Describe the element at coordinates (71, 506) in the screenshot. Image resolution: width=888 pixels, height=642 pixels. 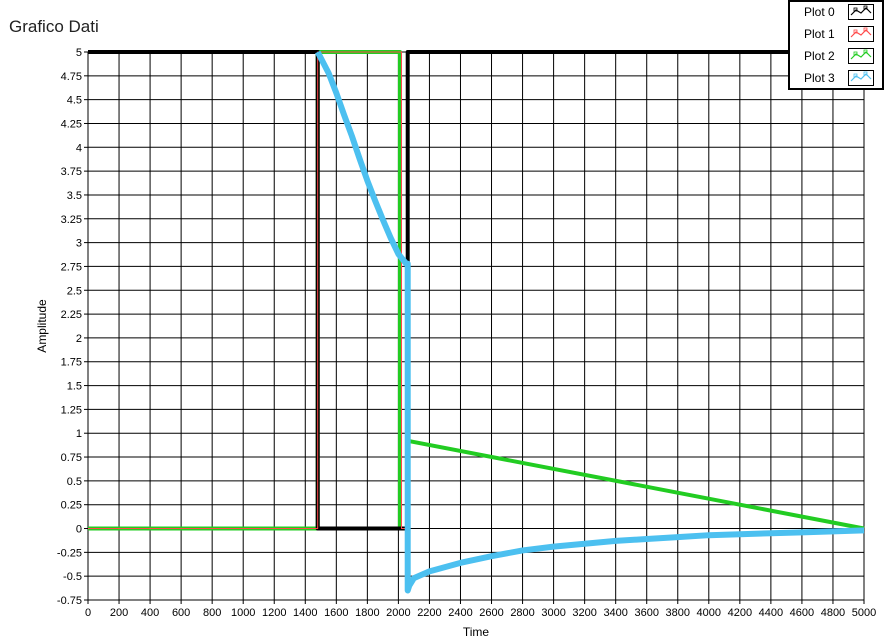
I see `y-tick-label: 0.25` at that location.